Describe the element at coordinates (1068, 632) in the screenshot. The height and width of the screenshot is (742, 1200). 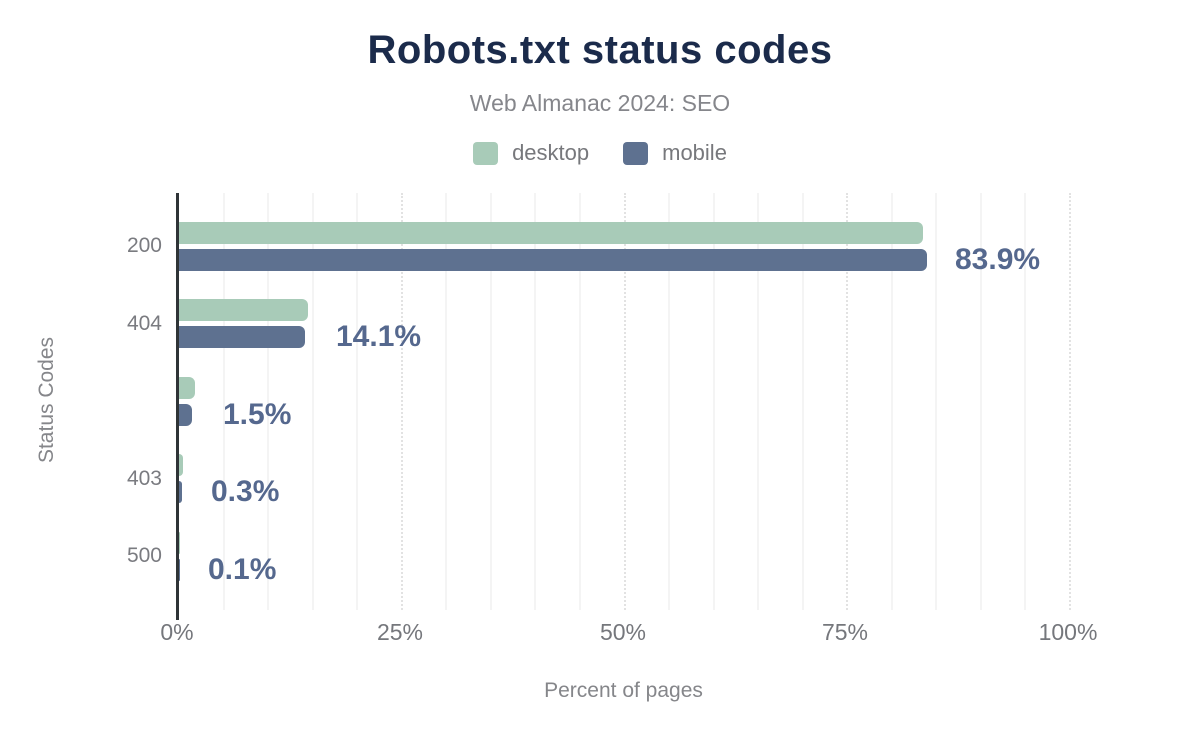
I see `x-tick-label: 100%` at that location.